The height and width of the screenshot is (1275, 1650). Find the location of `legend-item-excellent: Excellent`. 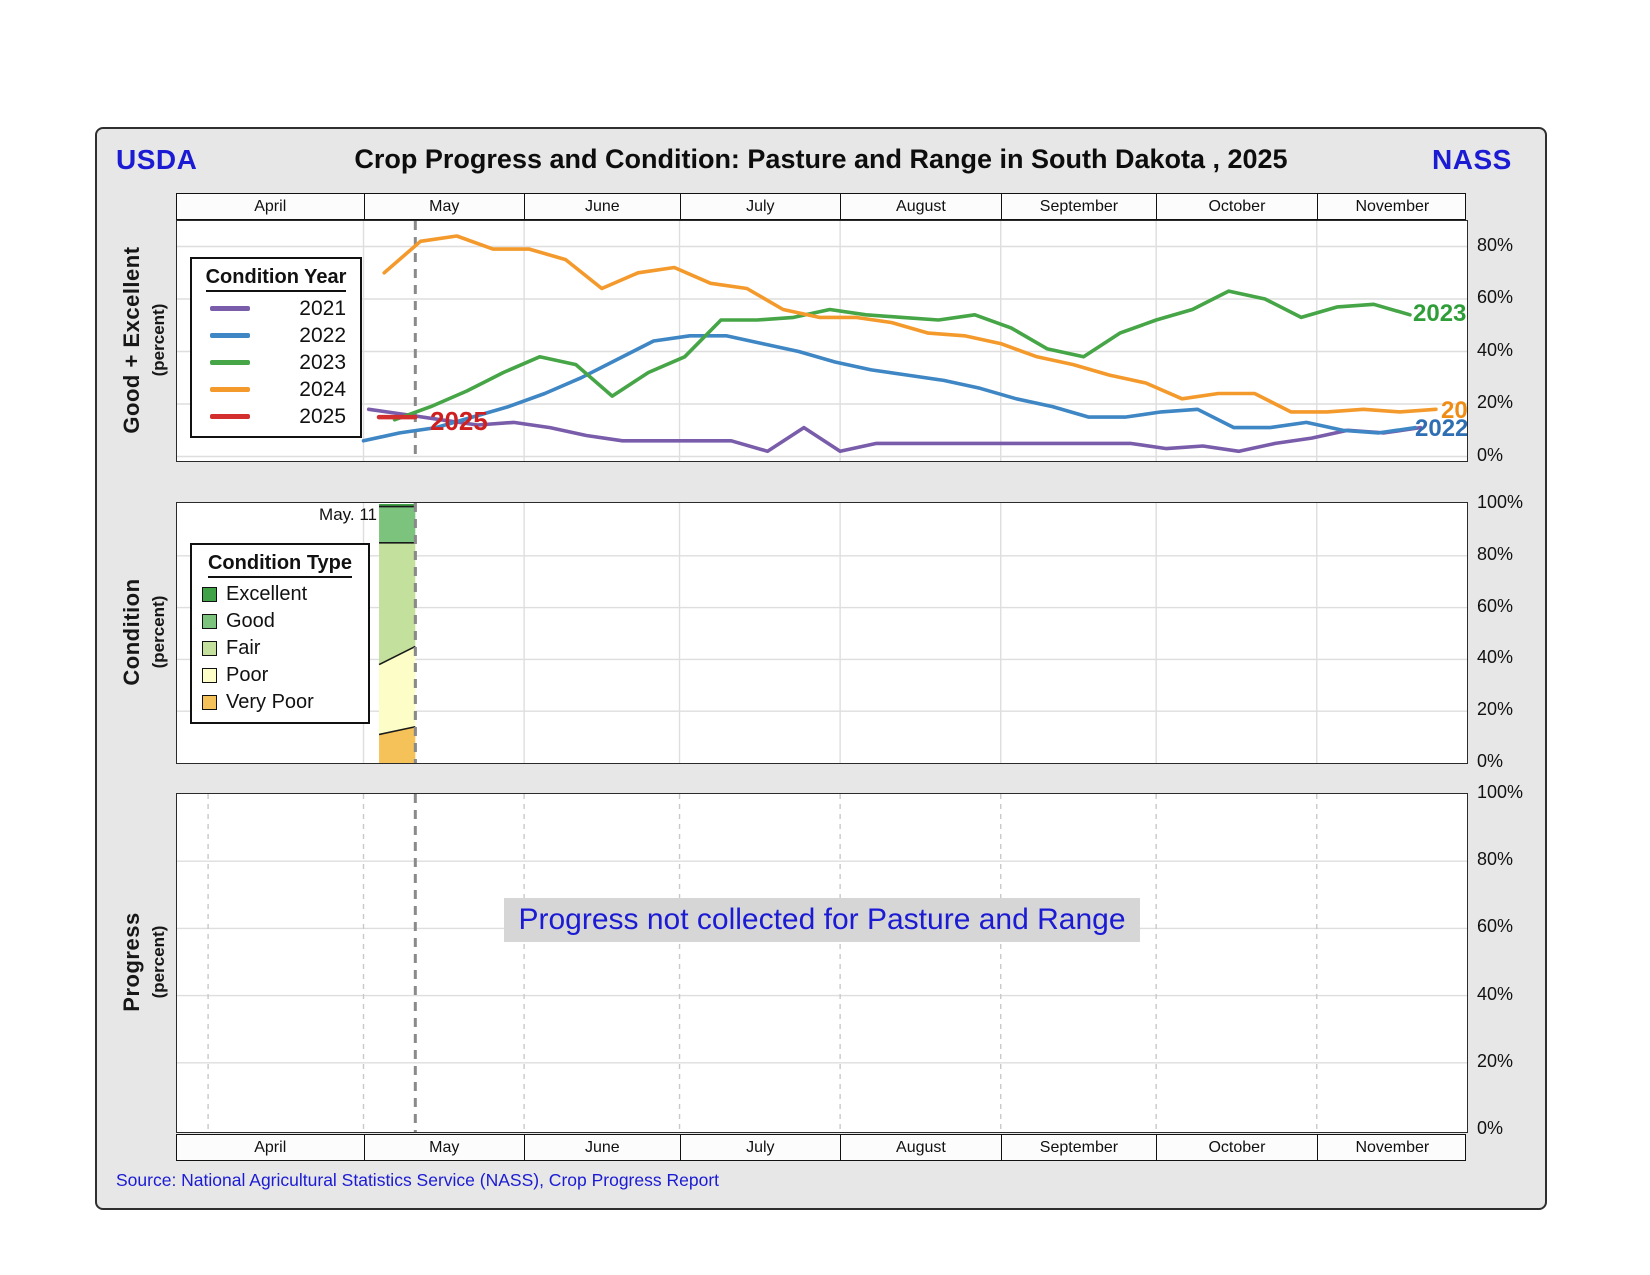

legend-item-excellent: Excellent is located at coordinates (280, 594).